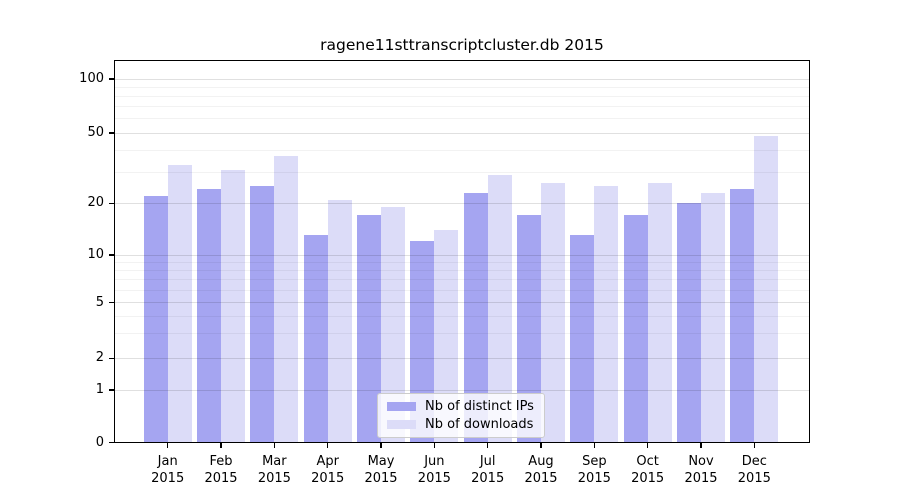 The width and height of the screenshot is (900, 500). What do you see at coordinates (91, 78) in the screenshot?
I see `y-tick-label-100: 100` at bounding box center [91, 78].